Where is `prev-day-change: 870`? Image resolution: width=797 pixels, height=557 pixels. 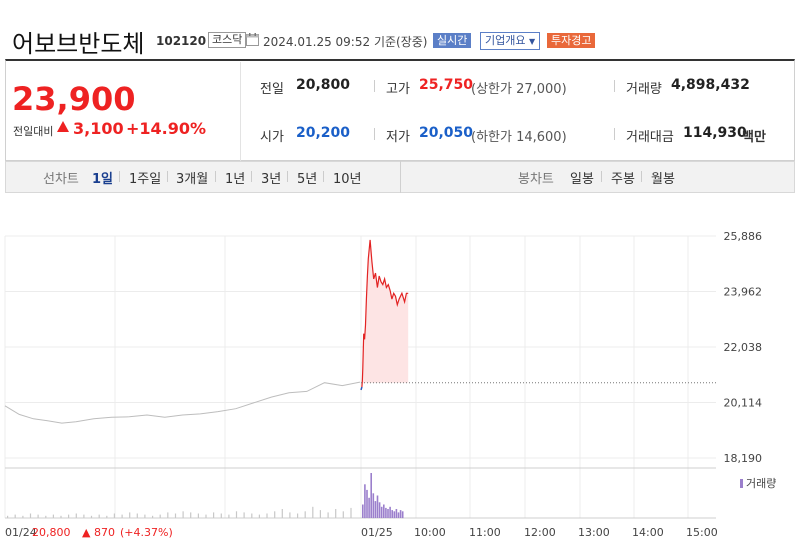 prev-day-change: 870 is located at coordinates (104, 532).